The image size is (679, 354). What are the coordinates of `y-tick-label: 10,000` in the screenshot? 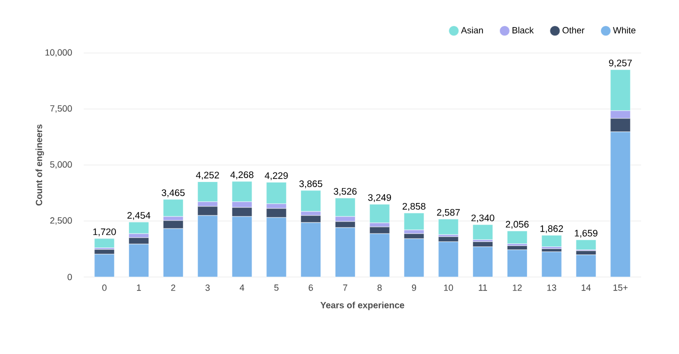 It's located at (59, 53).